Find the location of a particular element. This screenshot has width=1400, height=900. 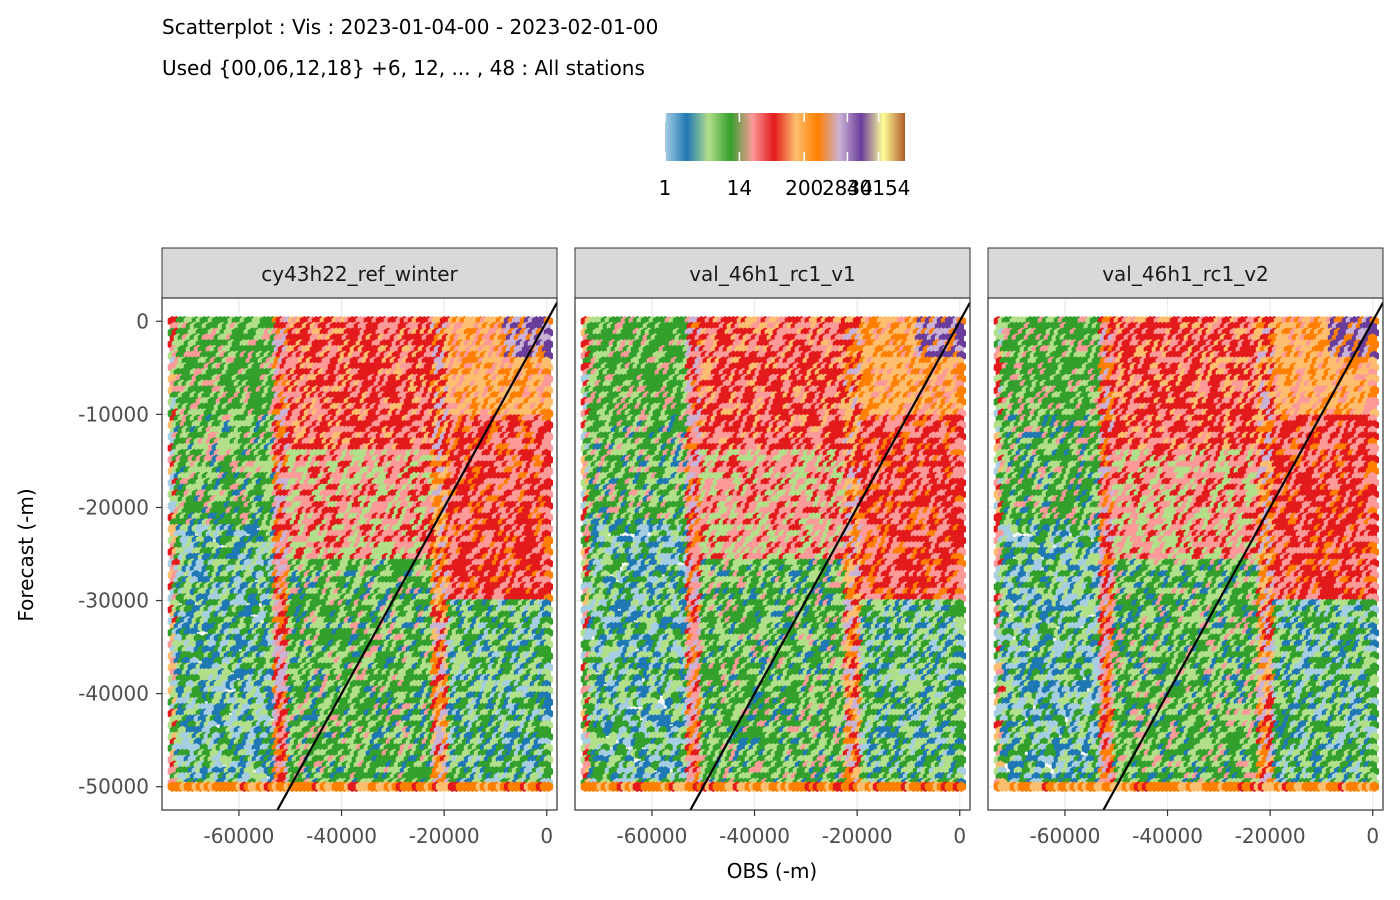

facet-strip-label: cy43h22_ref_winter is located at coordinates (359, 274).